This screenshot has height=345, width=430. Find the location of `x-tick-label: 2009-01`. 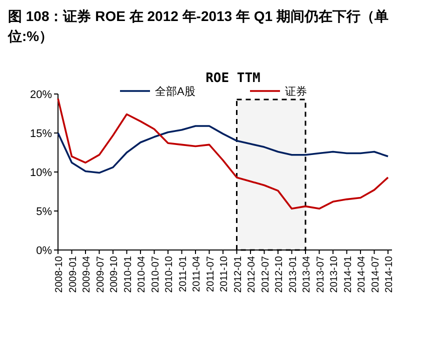

x-tick-label: 2009-01 is located at coordinates (73, 274).